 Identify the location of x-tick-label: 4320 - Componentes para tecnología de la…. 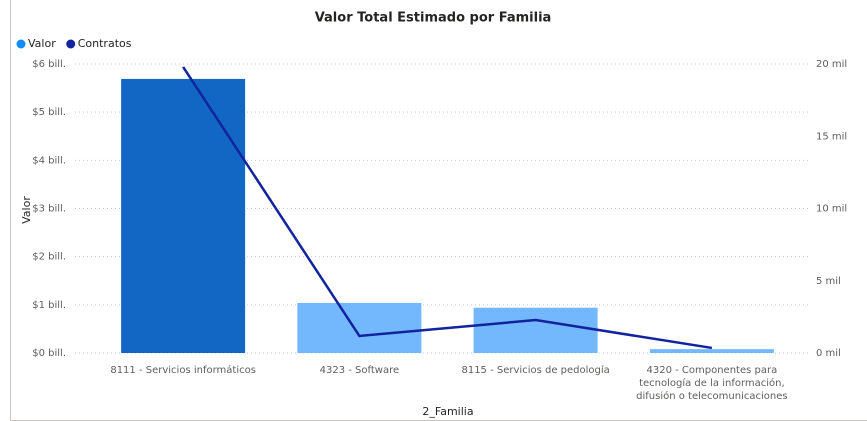
(712, 383).